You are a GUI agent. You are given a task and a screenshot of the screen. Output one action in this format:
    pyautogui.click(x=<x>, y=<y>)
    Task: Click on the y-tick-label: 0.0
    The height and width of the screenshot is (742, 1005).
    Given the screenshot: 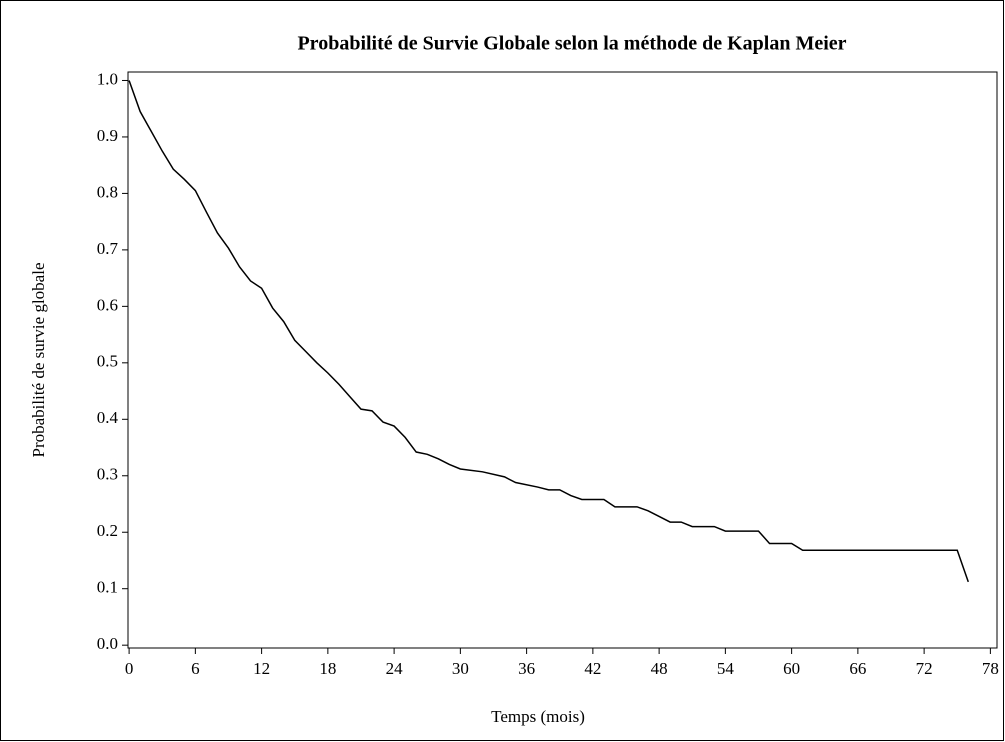 What is the action you would take?
    pyautogui.click(x=107, y=643)
    